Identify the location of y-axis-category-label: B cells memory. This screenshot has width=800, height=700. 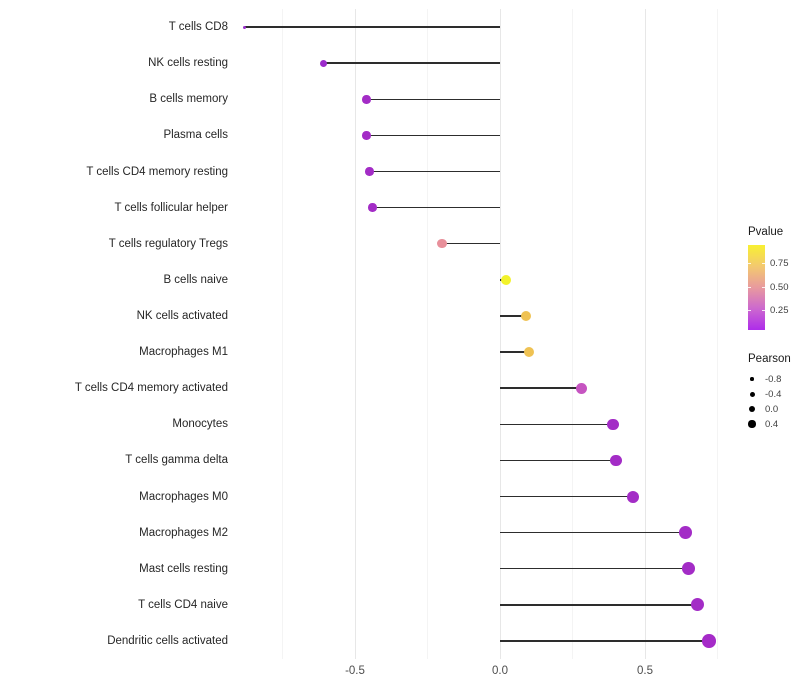
(188, 99).